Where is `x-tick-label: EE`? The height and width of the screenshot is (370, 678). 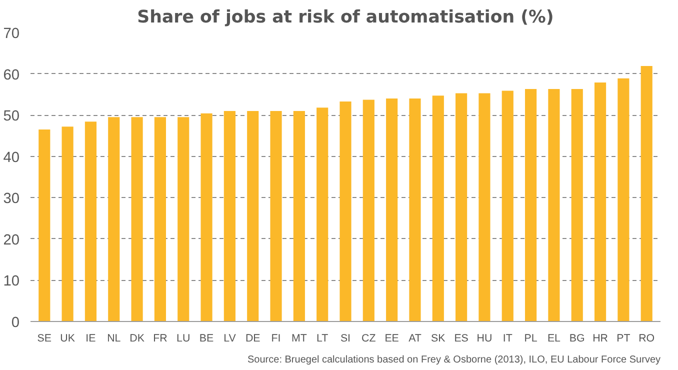 x-tick-label: EE is located at coordinates (391, 338).